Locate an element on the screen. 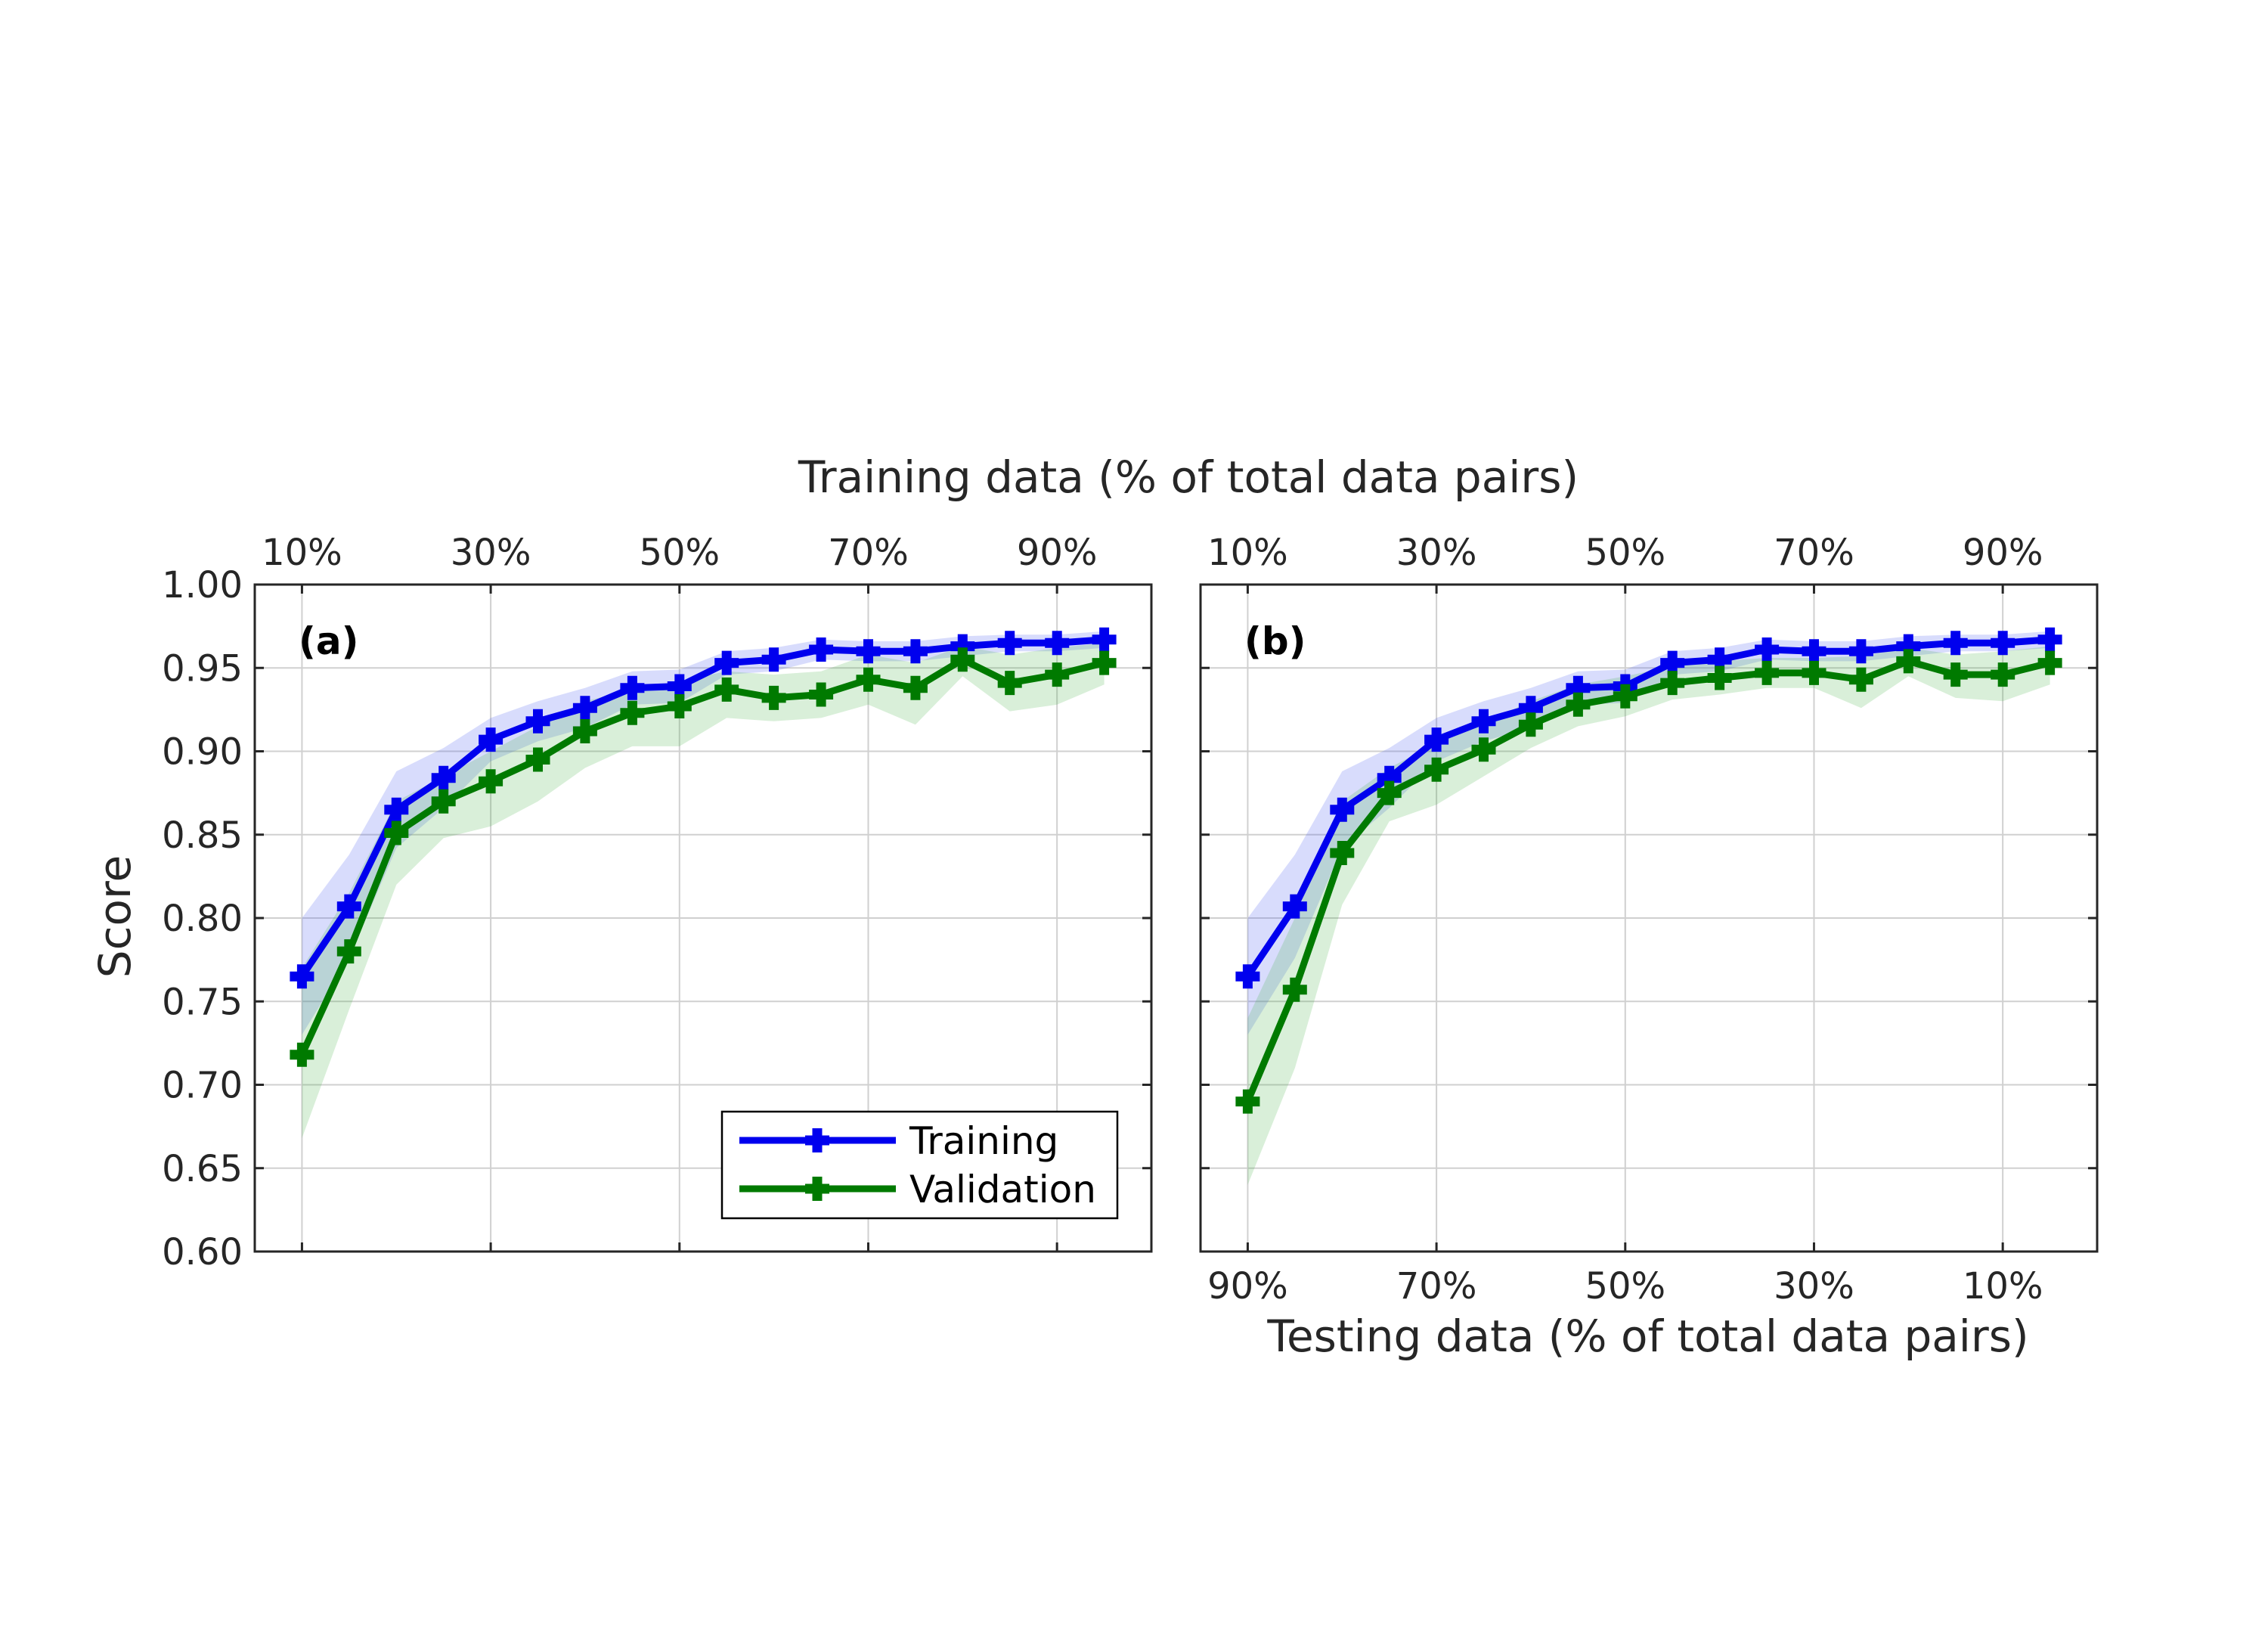  panel-a-y-tick-label-8: 1.00 is located at coordinates (203, 585).